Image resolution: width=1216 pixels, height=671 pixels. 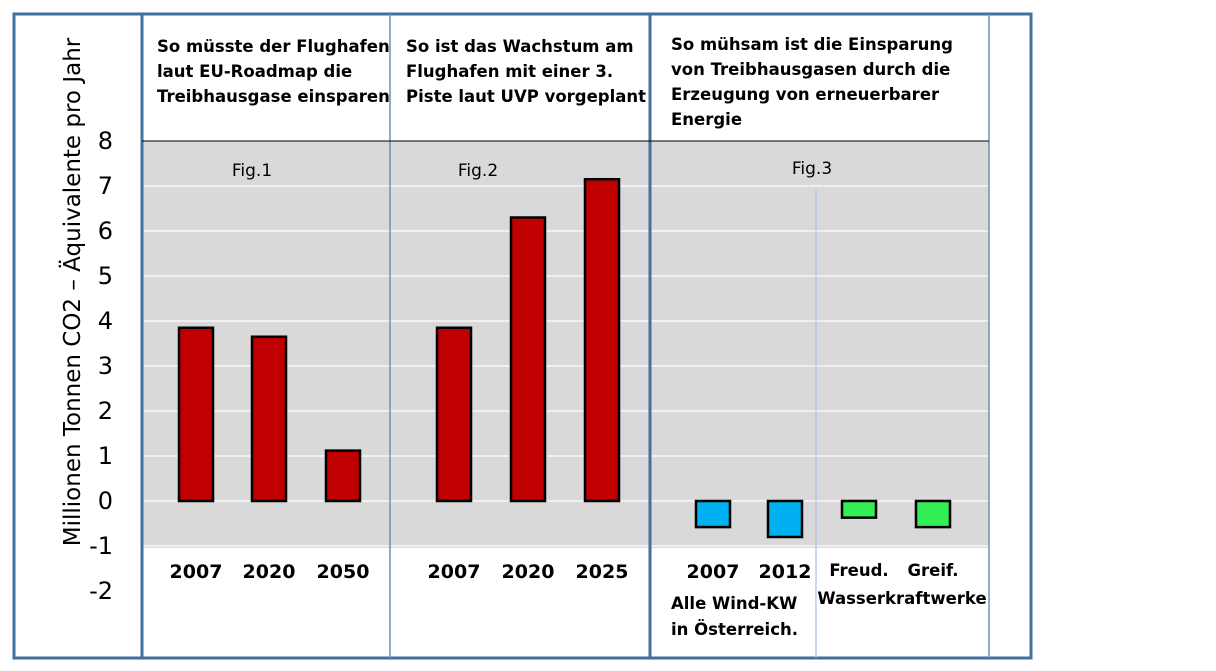 What do you see at coordinates (105, 276) in the screenshot?
I see `y-tick-label: 5` at bounding box center [105, 276].